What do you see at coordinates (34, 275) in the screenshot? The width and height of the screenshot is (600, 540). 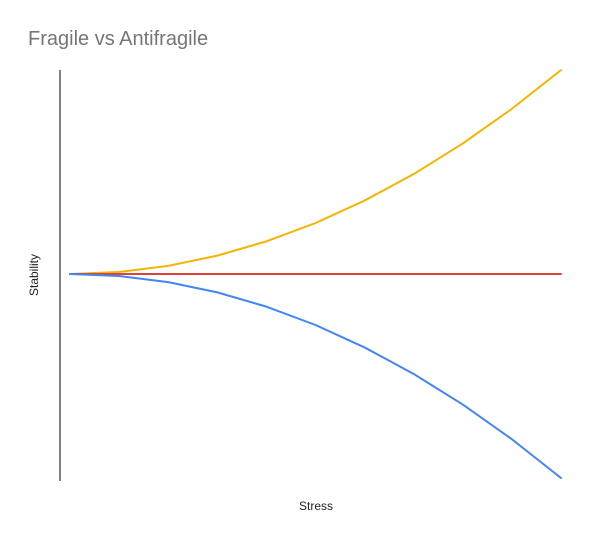 I see `y-axis-label: Stability` at bounding box center [34, 275].